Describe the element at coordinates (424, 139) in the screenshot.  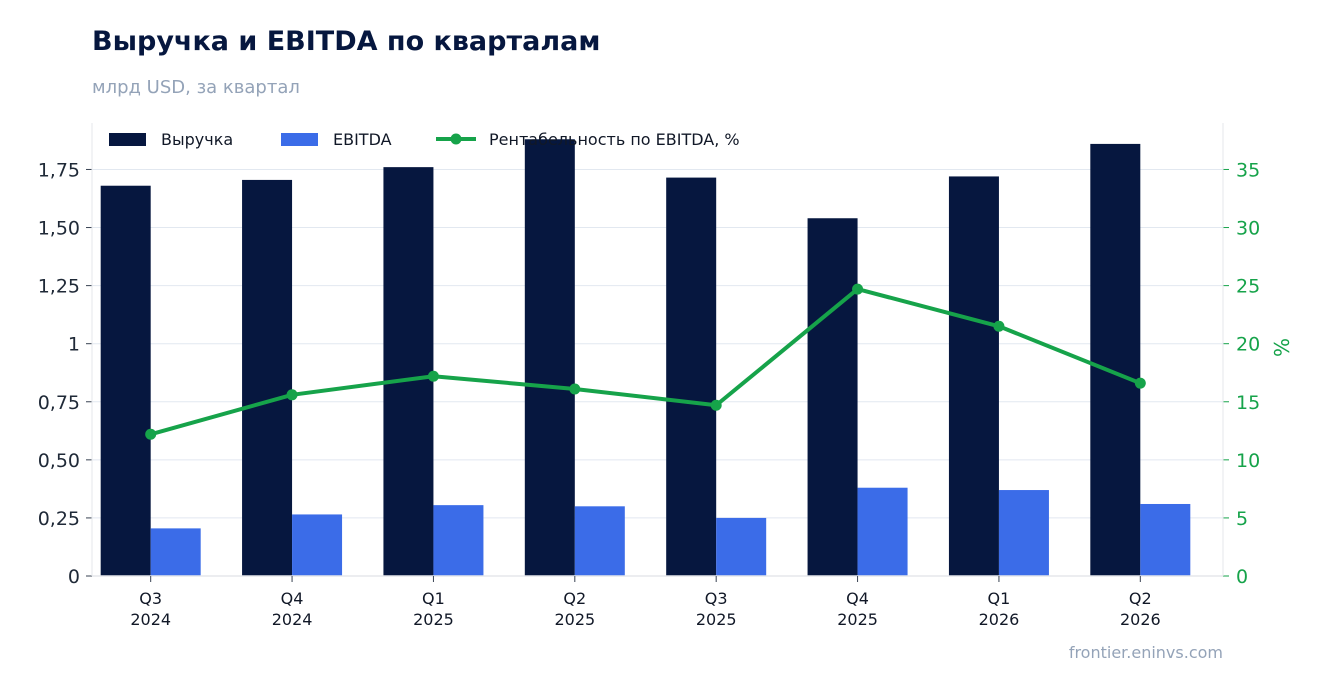
I see `legend: Выручка EBITDA Рентабельность по EBITDA, %` at that location.